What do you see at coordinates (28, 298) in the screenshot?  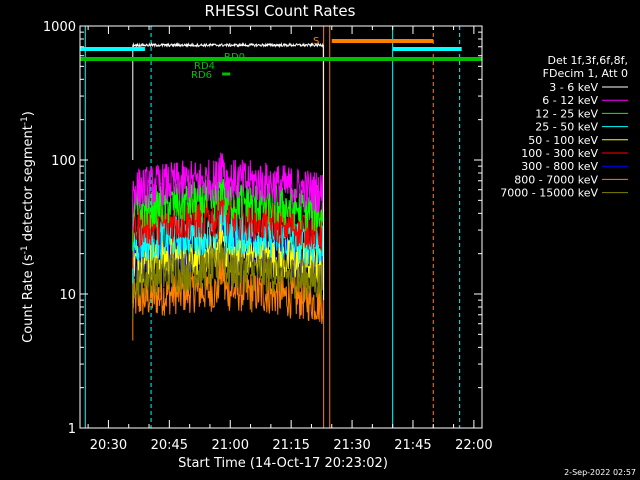 I see `y-label-main: Count Rate (s` at bounding box center [28, 298].